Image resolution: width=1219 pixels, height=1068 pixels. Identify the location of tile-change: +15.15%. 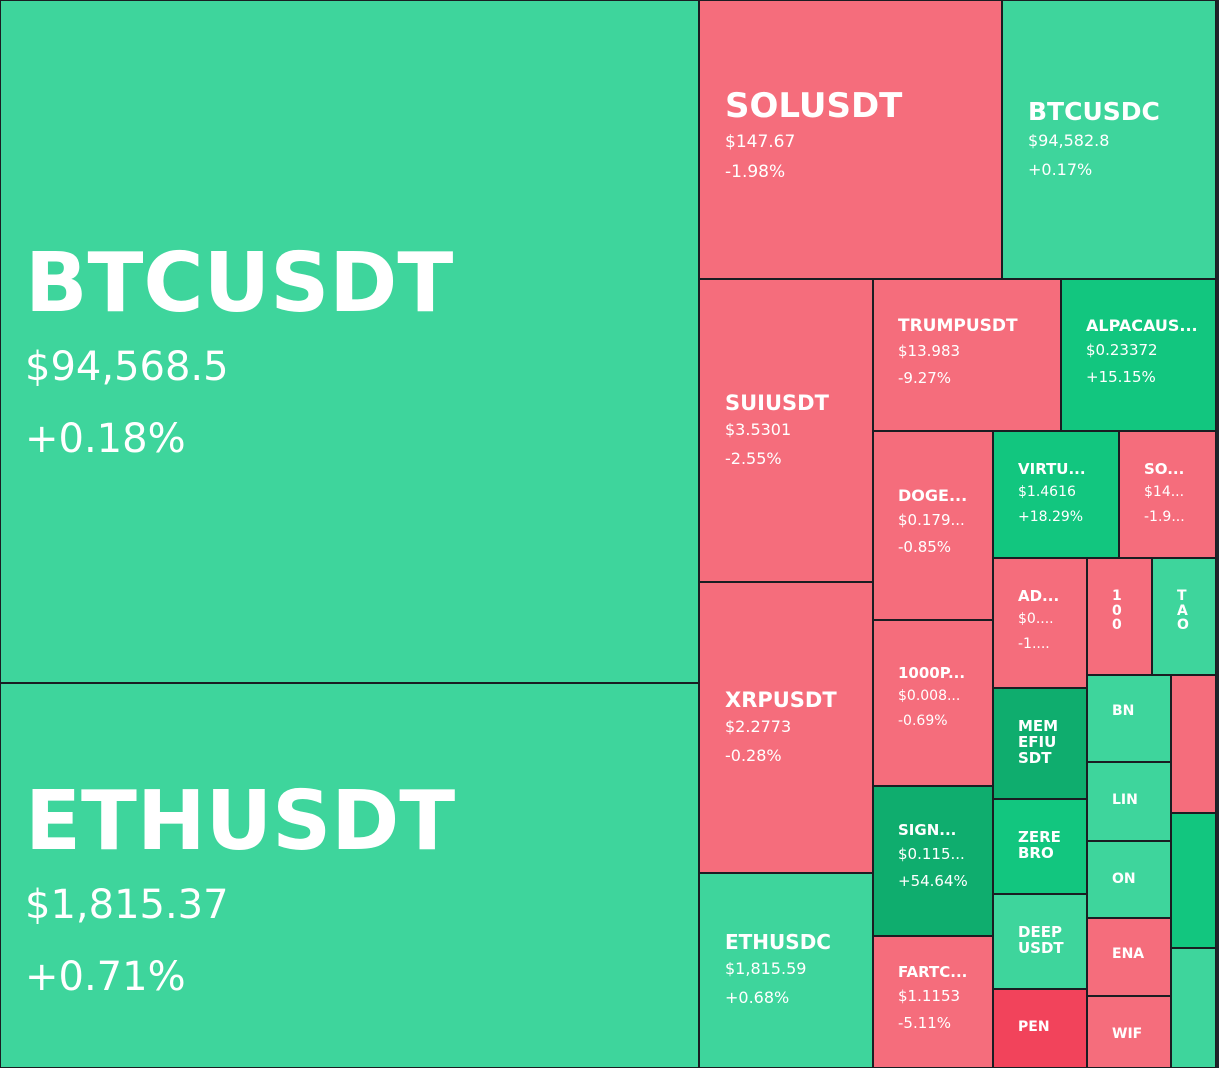
(1121, 376).